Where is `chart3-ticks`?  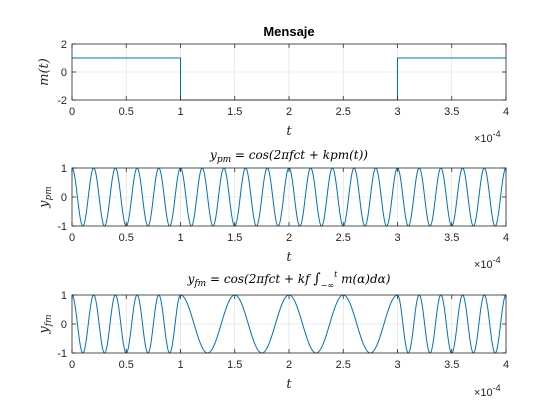 chart3-ticks is located at coordinates (289, 324).